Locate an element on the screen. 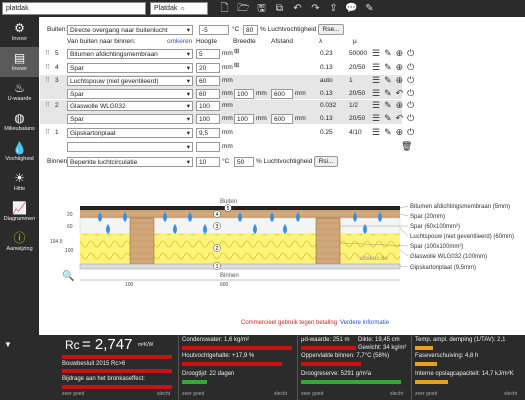 This screenshot has width=525, height=400. inside-rh-input: 50 is located at coordinates (244, 162).